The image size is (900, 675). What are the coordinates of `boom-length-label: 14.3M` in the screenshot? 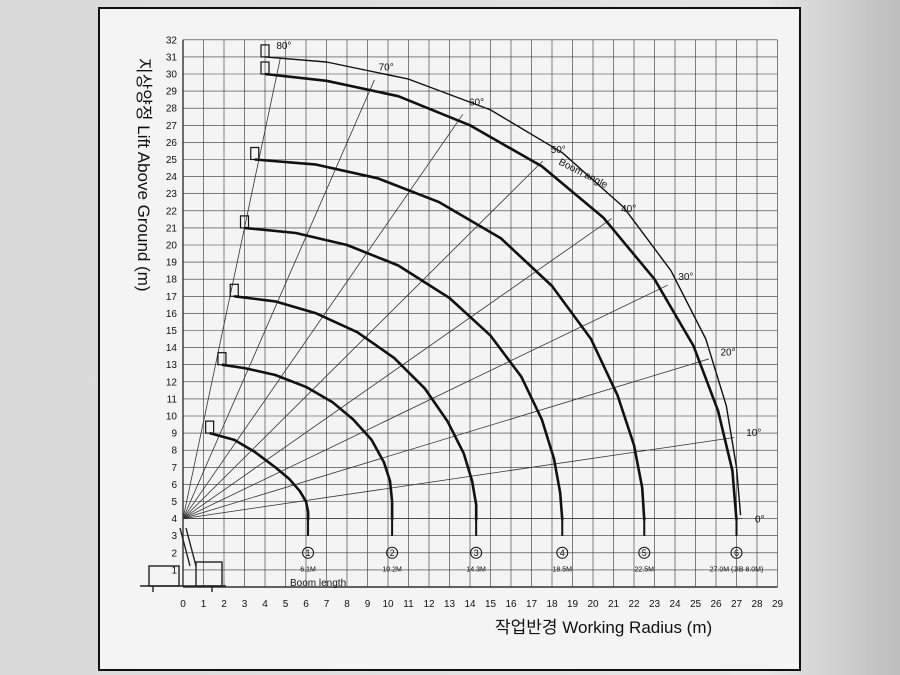 It's located at (476, 570).